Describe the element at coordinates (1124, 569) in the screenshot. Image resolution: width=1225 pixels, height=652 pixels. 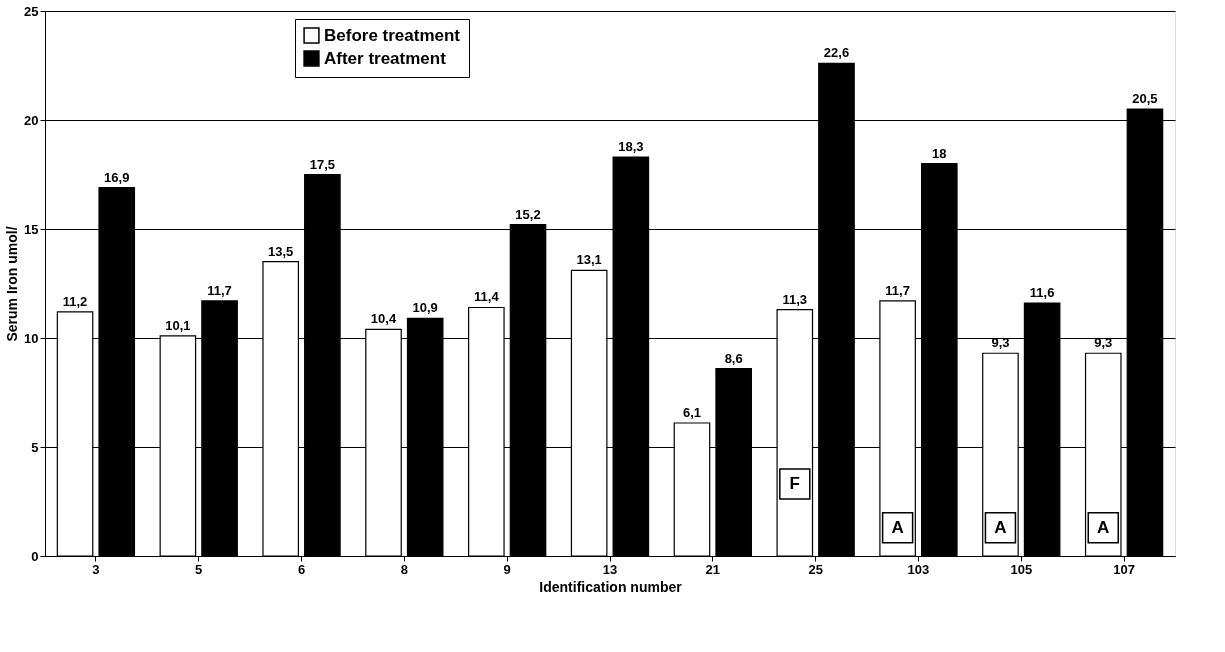
I see `x-tick-label: 107` at that location.